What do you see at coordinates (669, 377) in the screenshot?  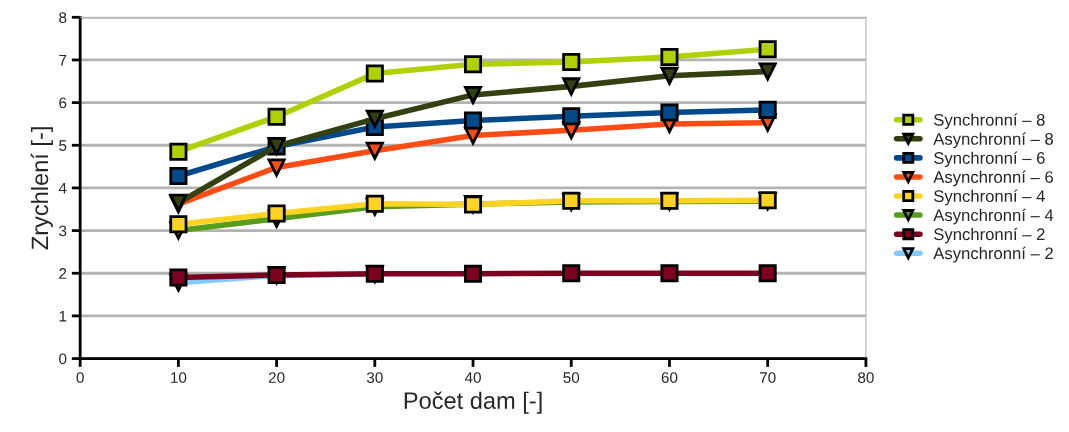 I see `x-tick-label: 60` at bounding box center [669, 377].